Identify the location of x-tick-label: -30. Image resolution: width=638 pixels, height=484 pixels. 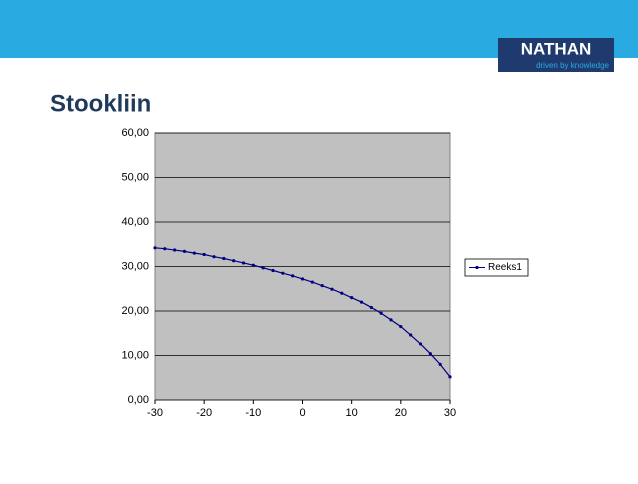
(155, 413).